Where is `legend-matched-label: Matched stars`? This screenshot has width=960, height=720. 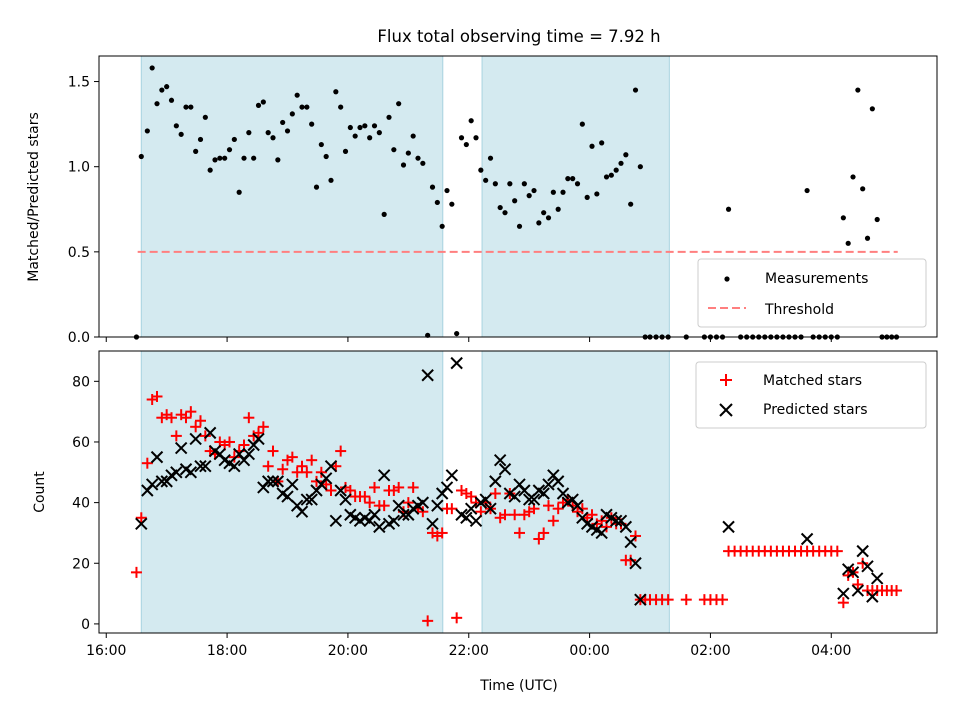
legend-matched-label: Matched stars is located at coordinates (812, 381).